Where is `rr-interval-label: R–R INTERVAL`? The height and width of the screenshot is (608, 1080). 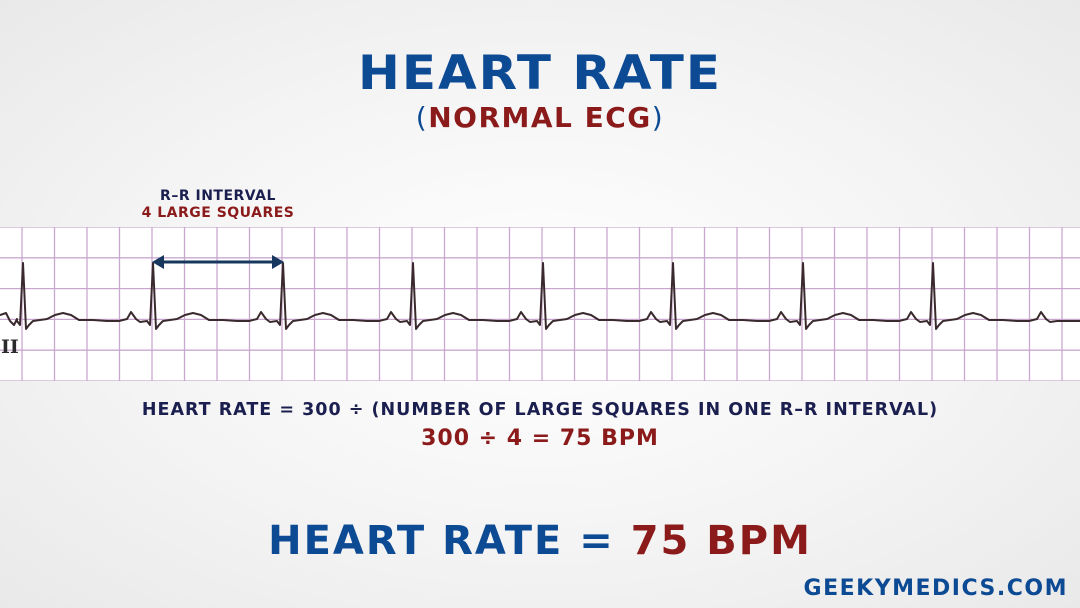 rr-interval-label: R–R INTERVAL is located at coordinates (218, 196).